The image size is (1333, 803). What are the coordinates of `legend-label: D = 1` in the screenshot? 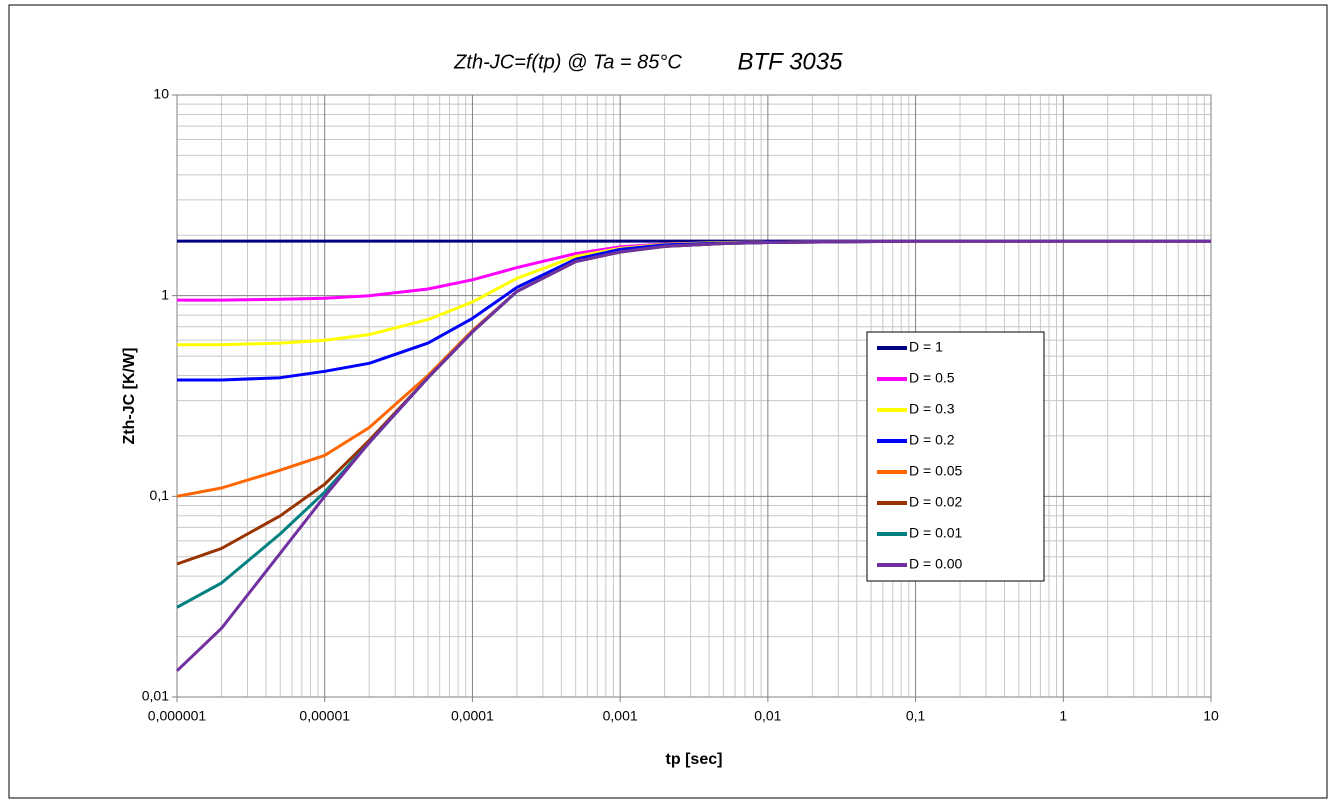 It's located at (926, 347).